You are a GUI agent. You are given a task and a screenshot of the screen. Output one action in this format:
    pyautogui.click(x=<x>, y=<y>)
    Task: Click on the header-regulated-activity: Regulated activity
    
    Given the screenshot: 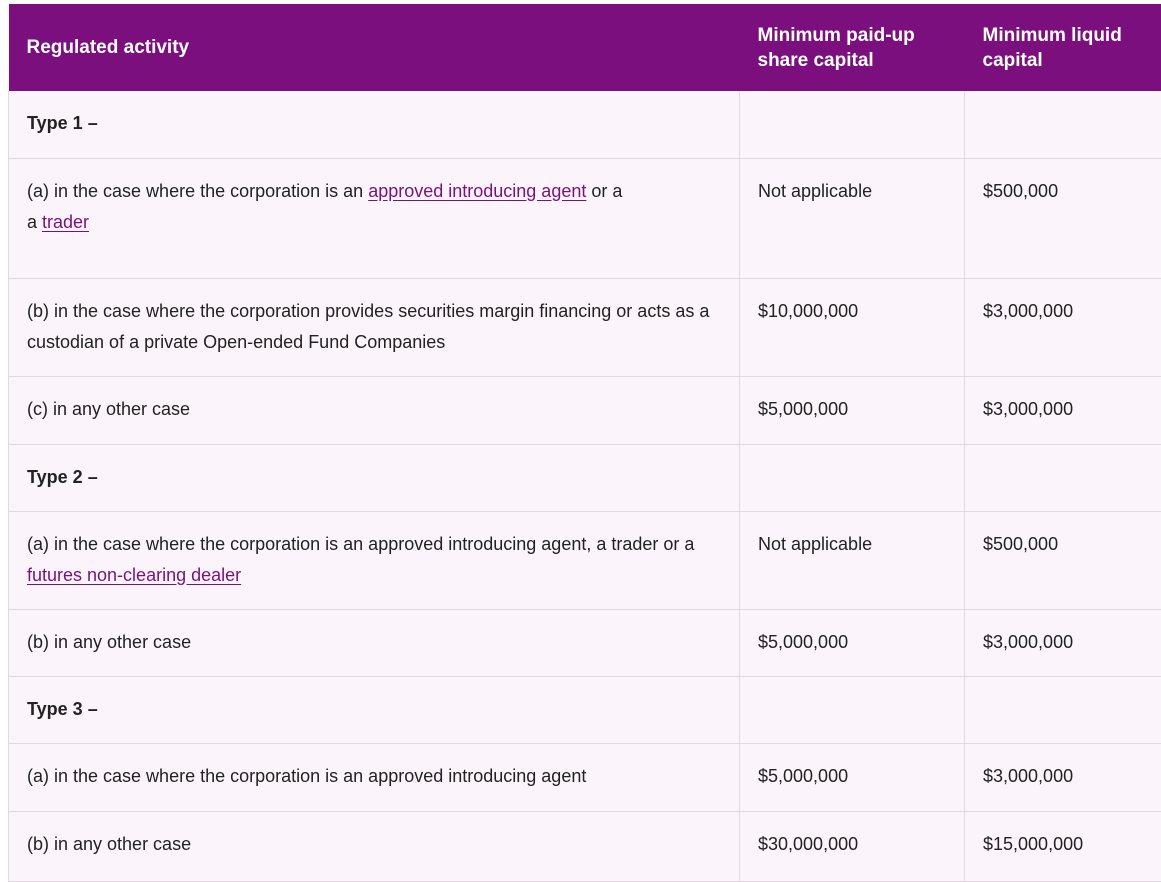 What is the action you would take?
    pyautogui.click(x=374, y=47)
    